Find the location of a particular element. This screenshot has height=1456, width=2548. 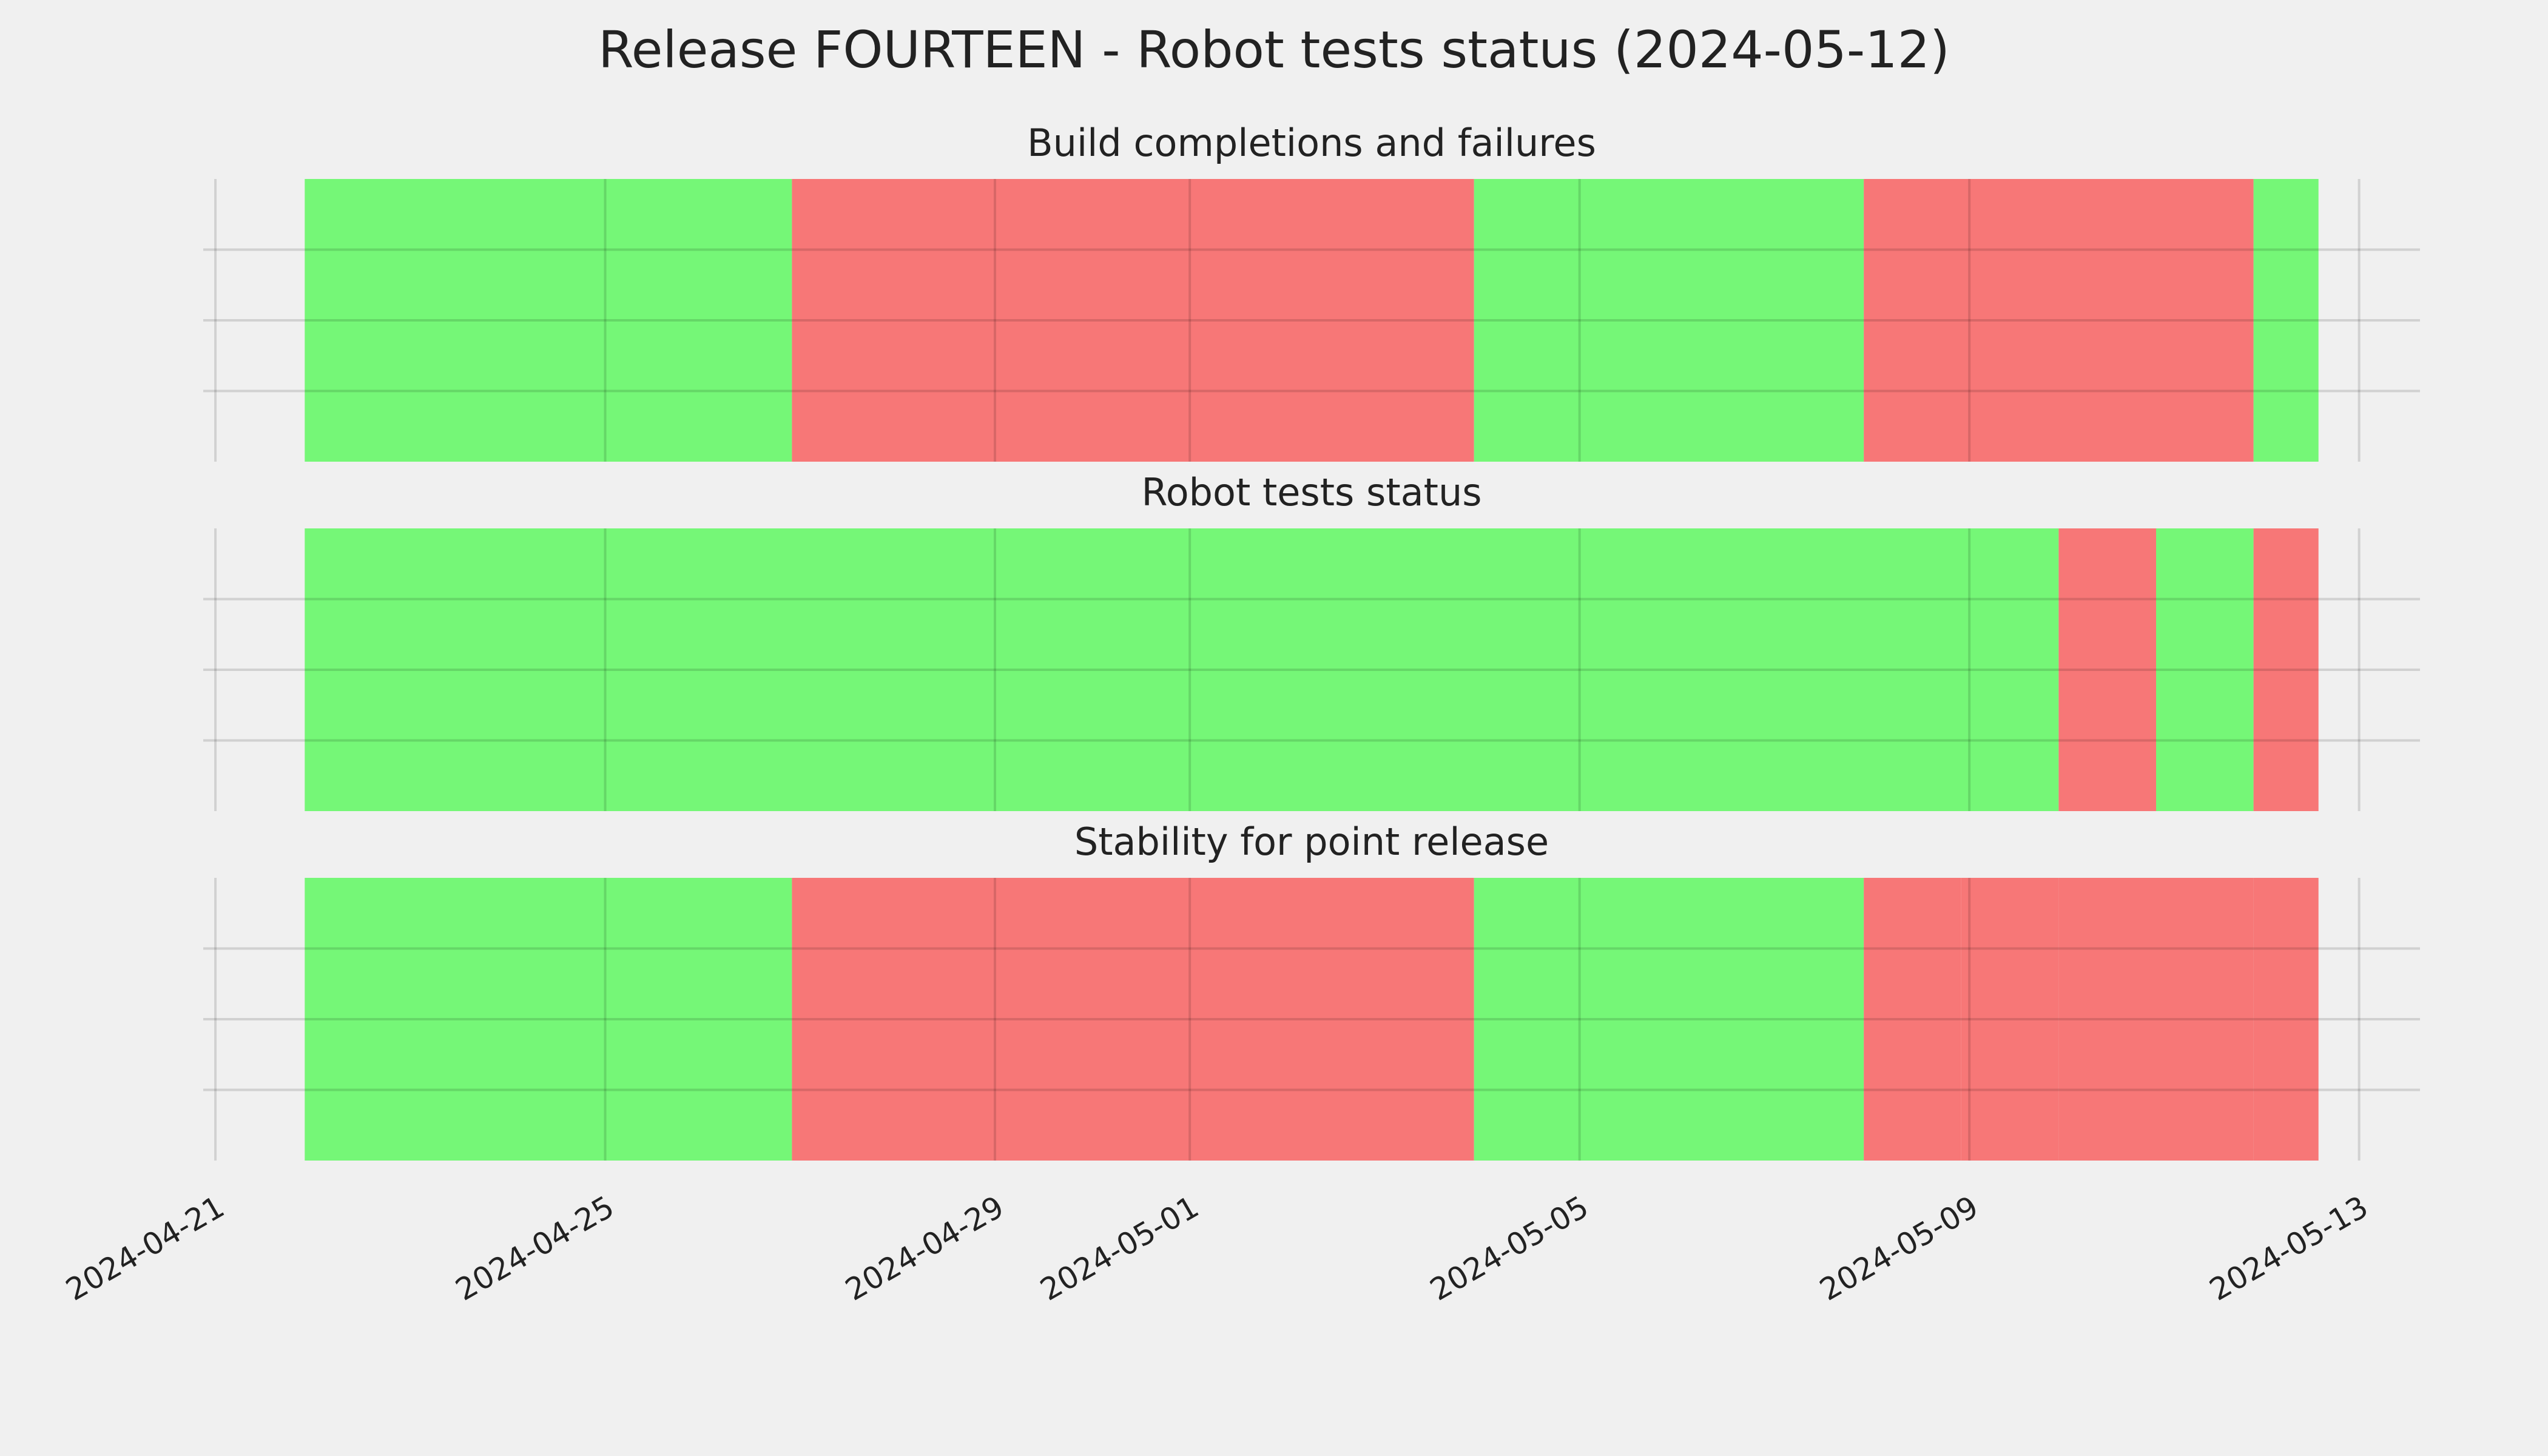

panel-title: Build completions and failures is located at coordinates (1311, 143).